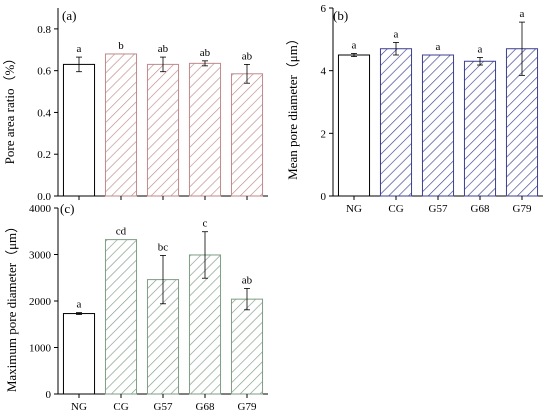  Describe the element at coordinates (121, 46) in the screenshot. I see `significance-letter-a: b` at that location.